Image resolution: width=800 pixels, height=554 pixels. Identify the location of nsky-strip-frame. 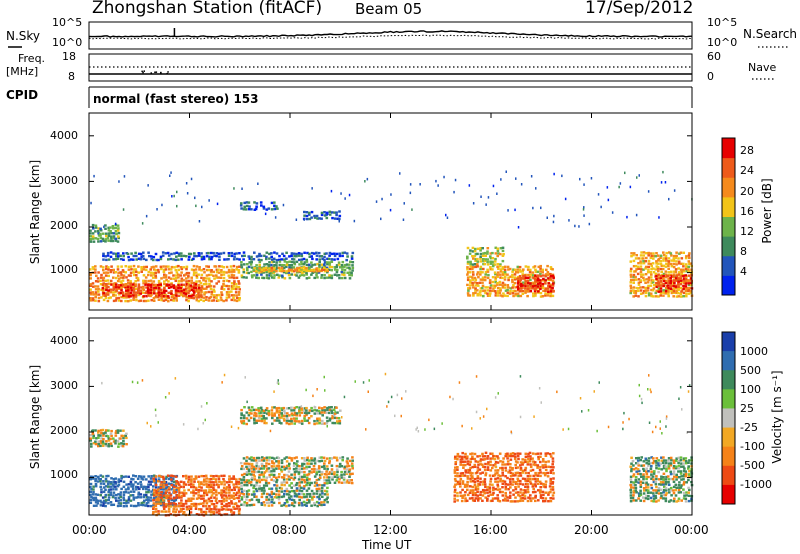
(390, 35).